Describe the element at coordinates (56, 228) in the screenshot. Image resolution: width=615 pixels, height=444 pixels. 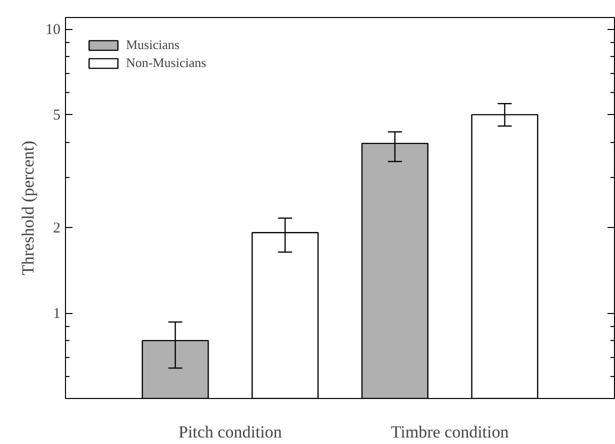
I see `y-tick-label: 2` at that location.